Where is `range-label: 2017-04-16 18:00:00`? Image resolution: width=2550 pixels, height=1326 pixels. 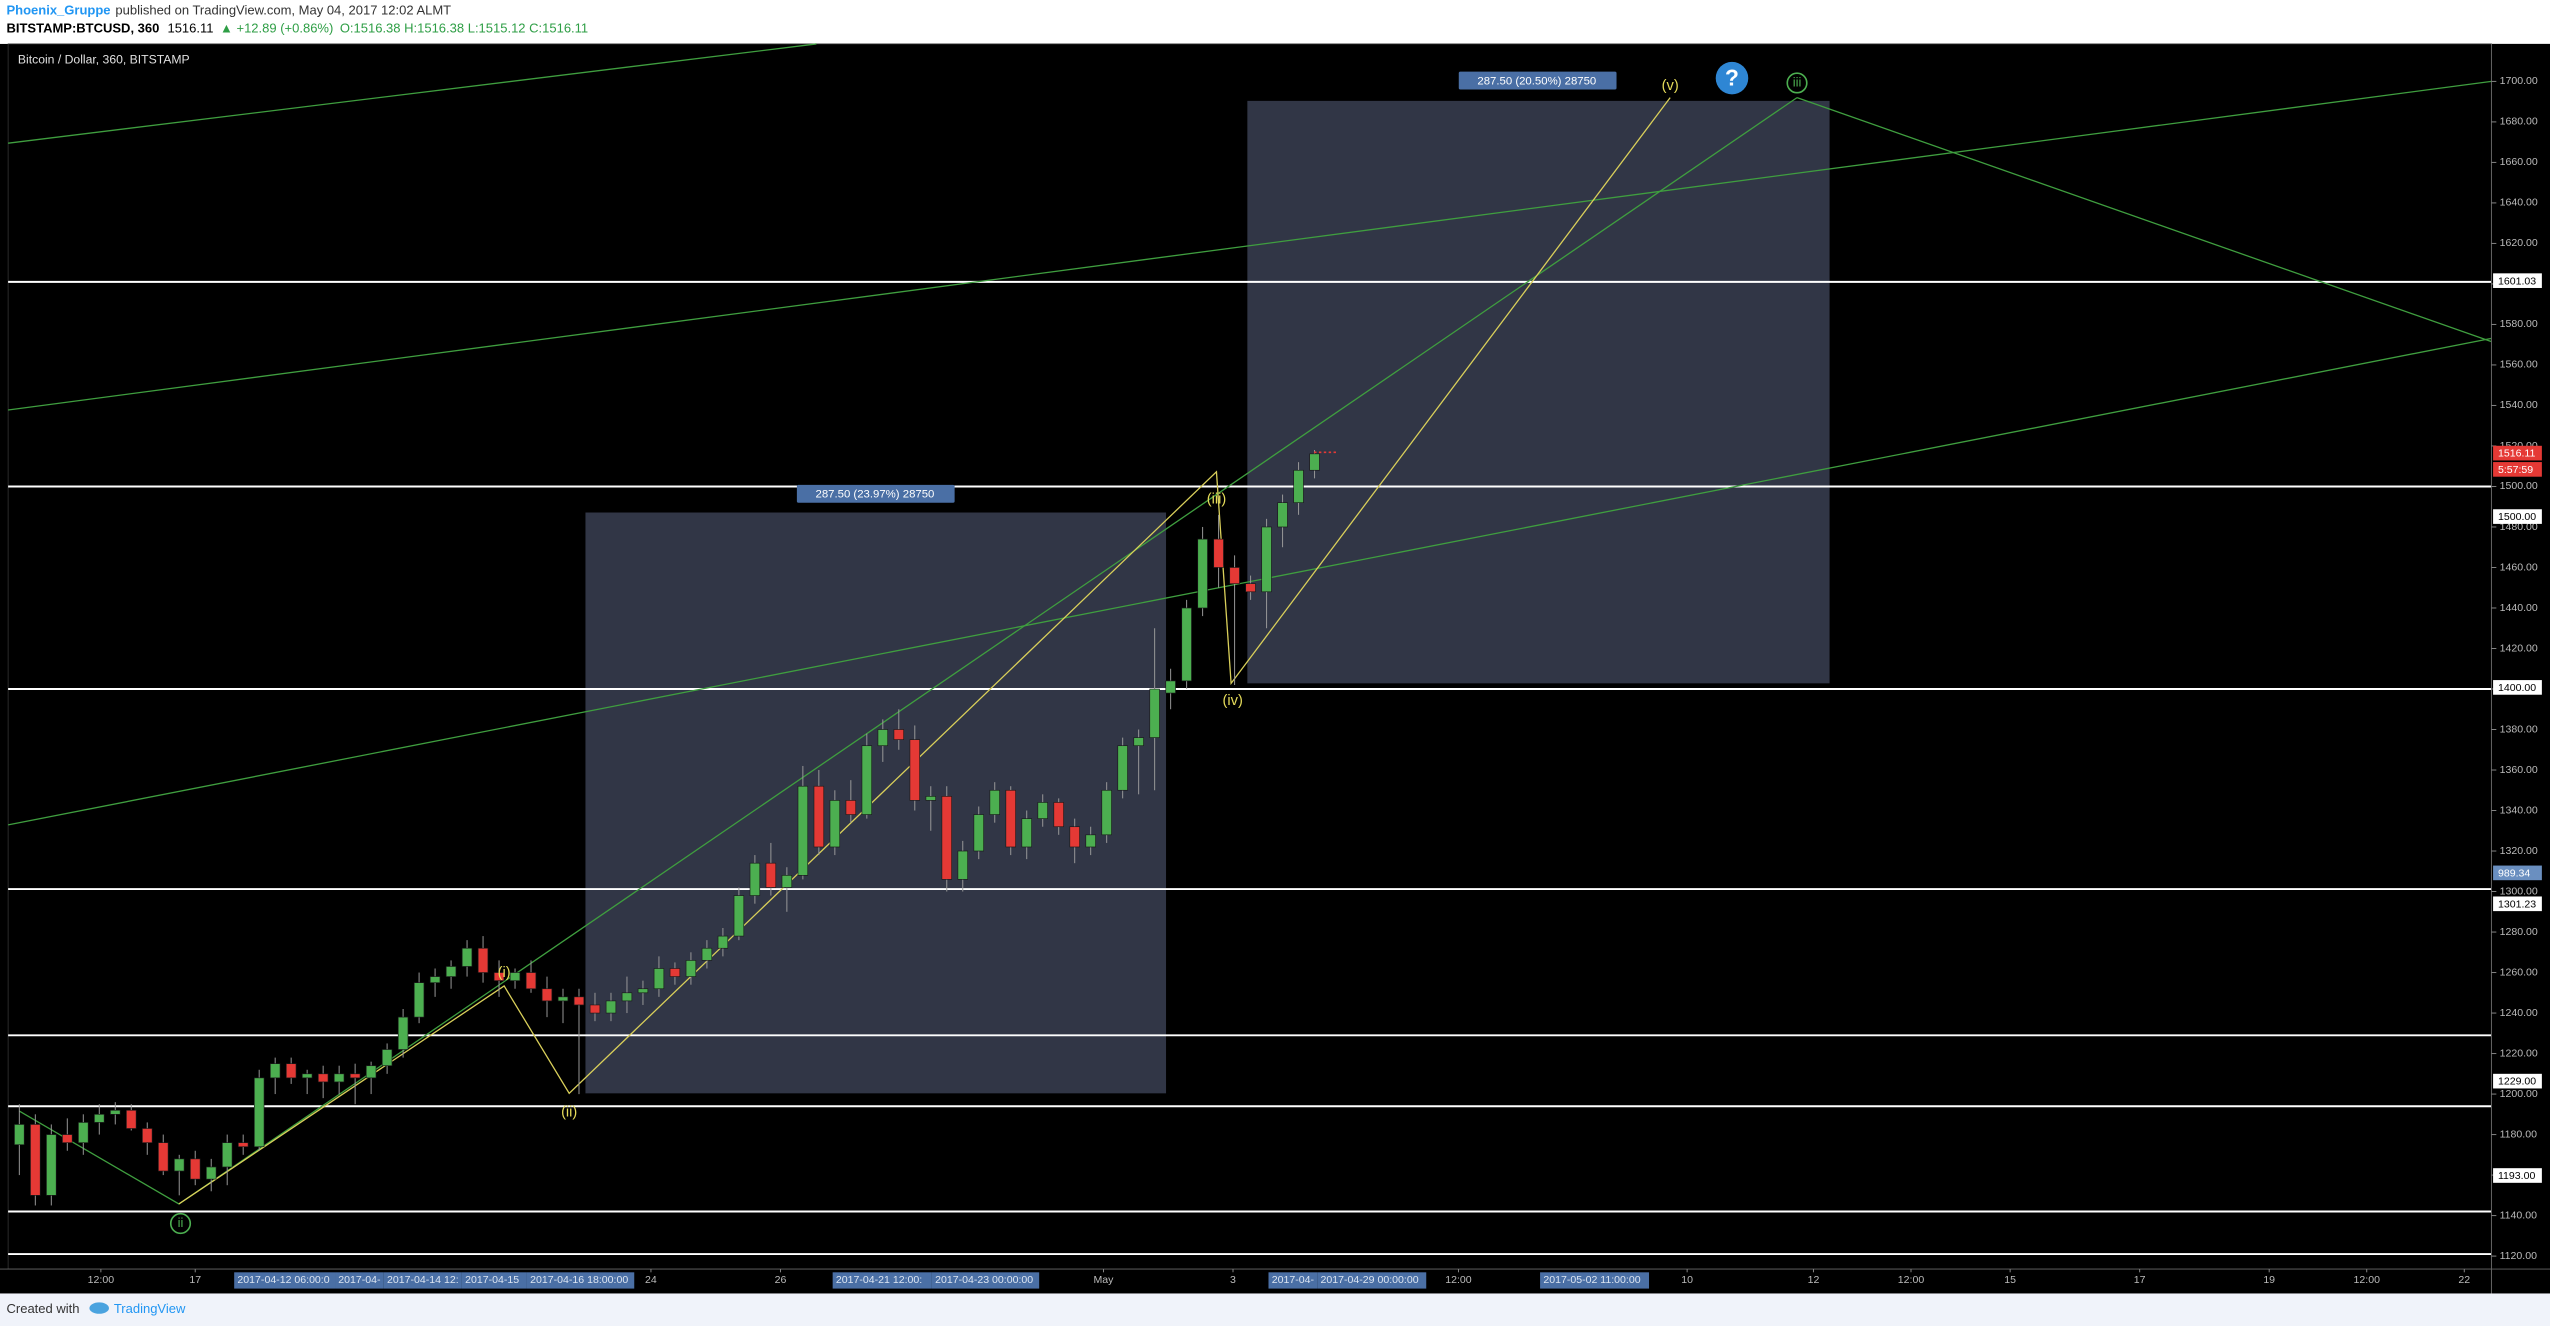
range-label: 2017-04-16 18:00:00 is located at coordinates (579, 1280).